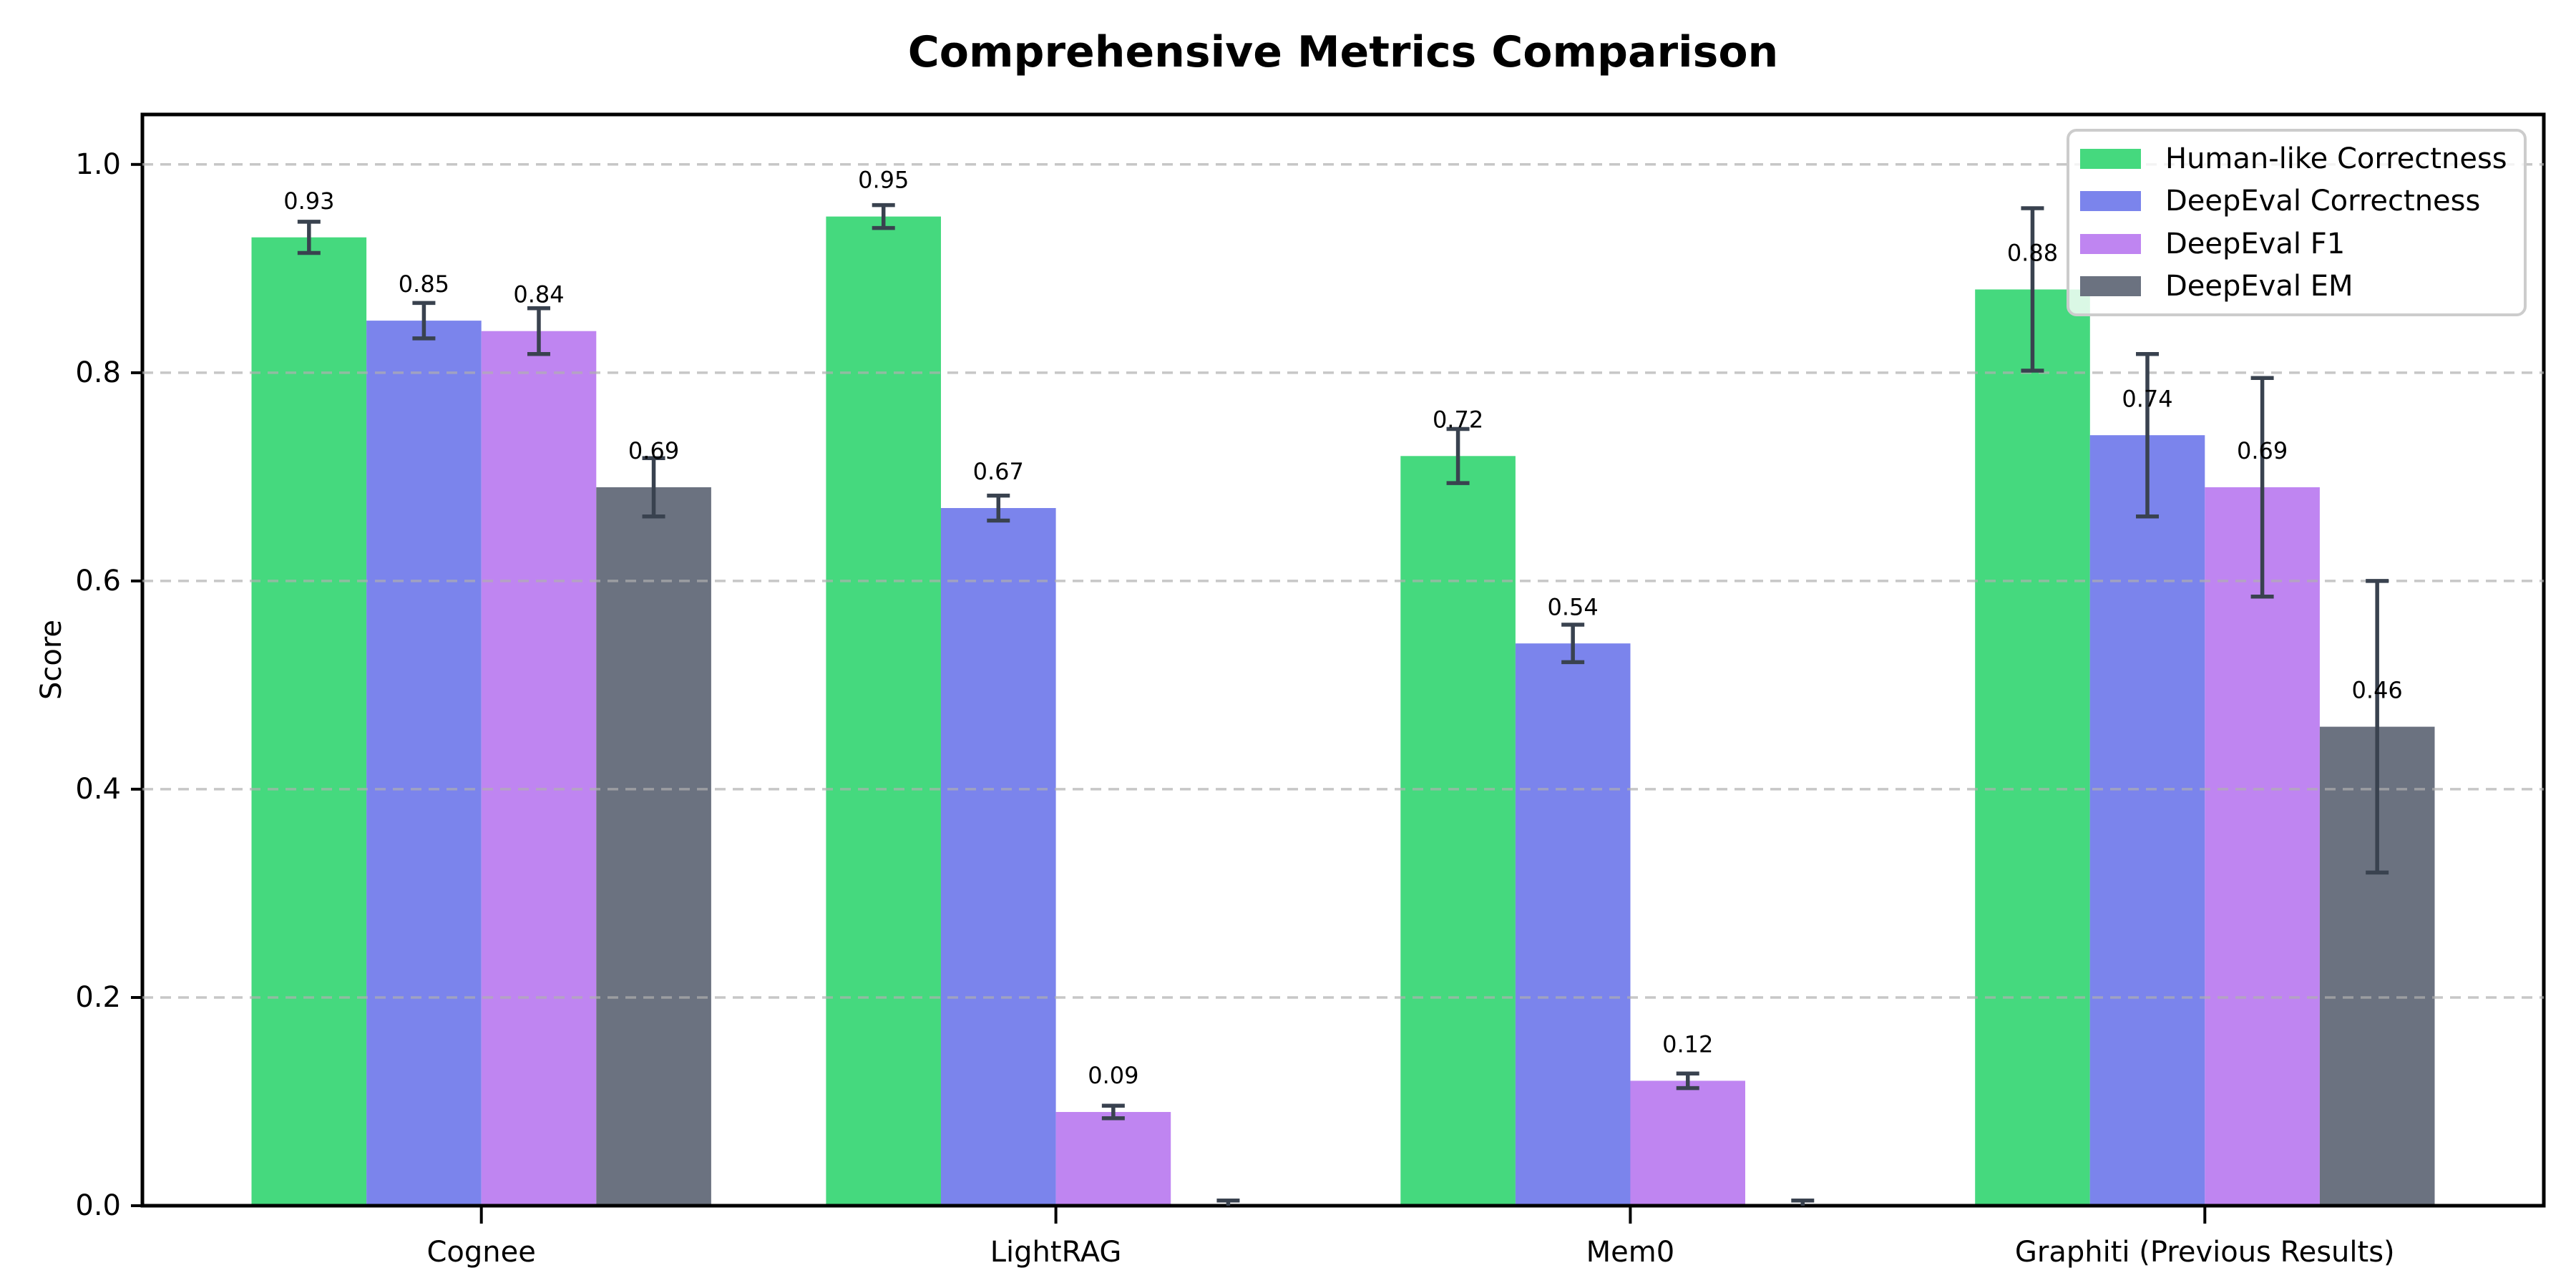 The width and height of the screenshot is (2576, 1288). I want to click on legend-label-deepeval-f1: DeepEval F1, so click(2255, 243).